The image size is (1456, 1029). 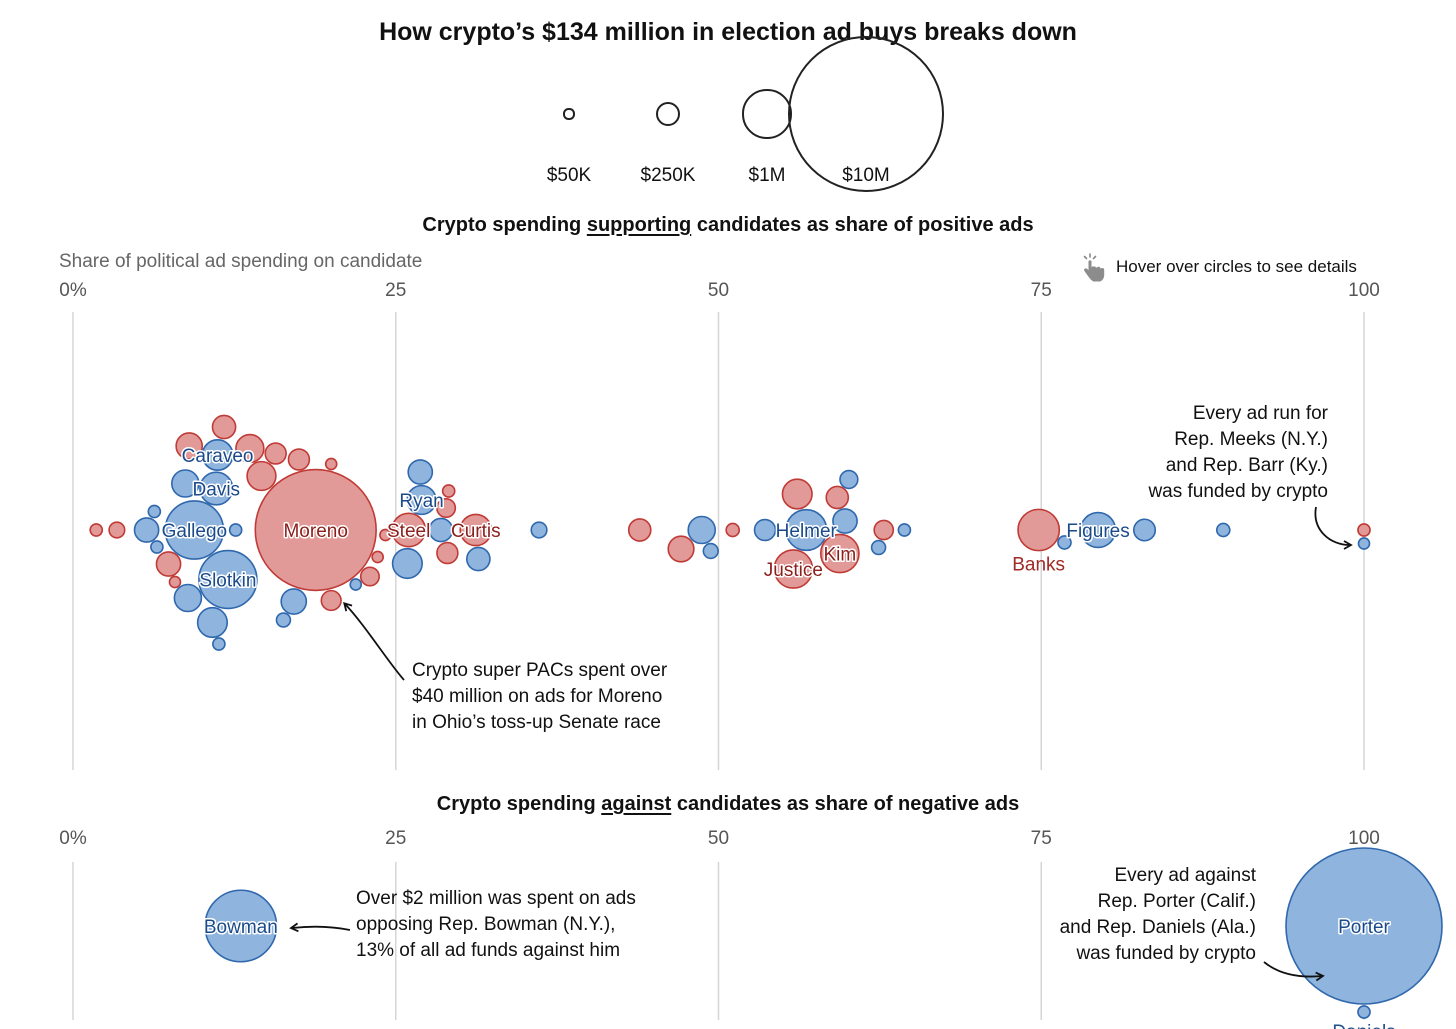 I want to click on tick-label: 100, so click(x=1364, y=838).